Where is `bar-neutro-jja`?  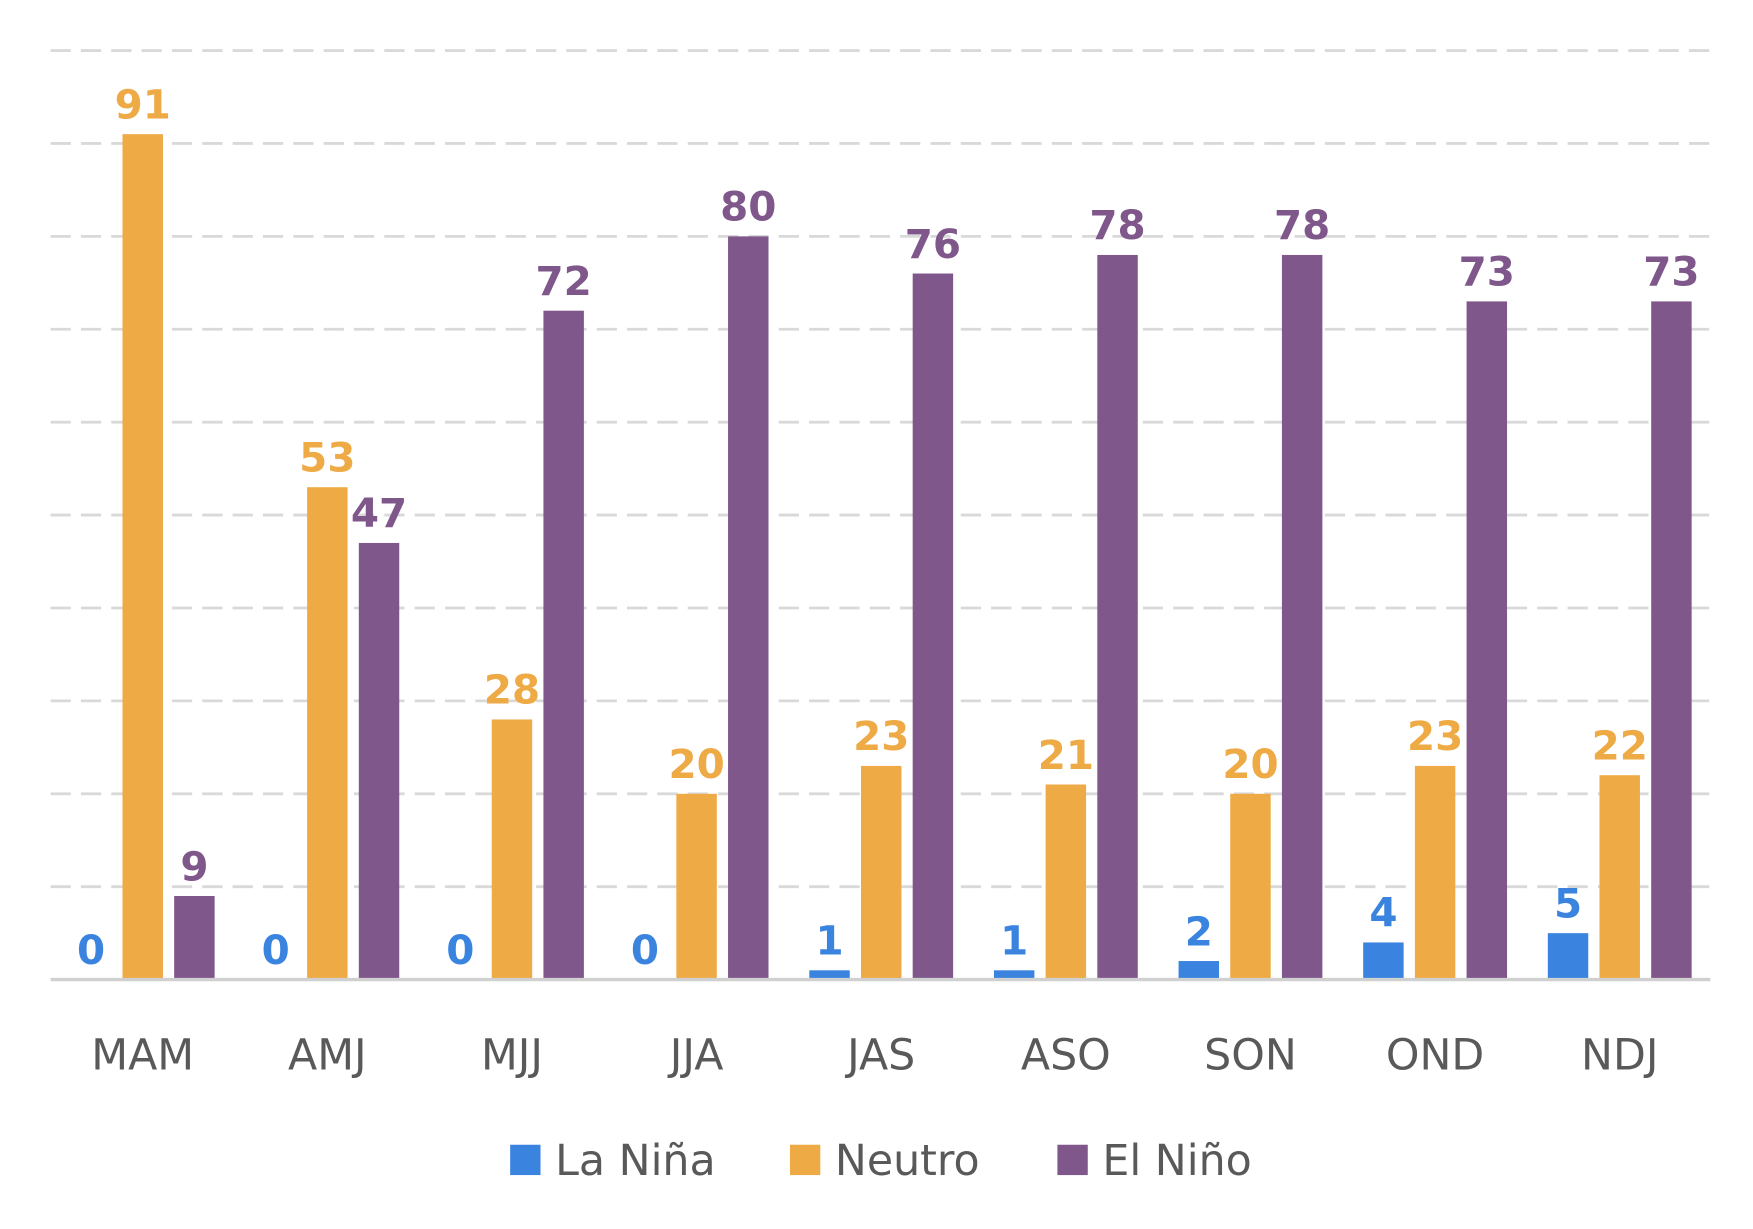
bar-neutro-jja is located at coordinates (696, 886).